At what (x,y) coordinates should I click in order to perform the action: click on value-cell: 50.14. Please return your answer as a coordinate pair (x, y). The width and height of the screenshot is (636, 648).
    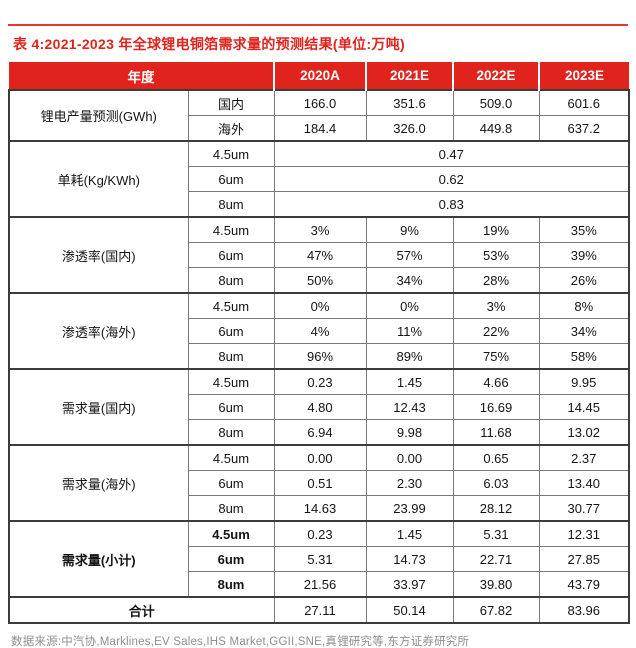
    Looking at the image, I should click on (409, 610).